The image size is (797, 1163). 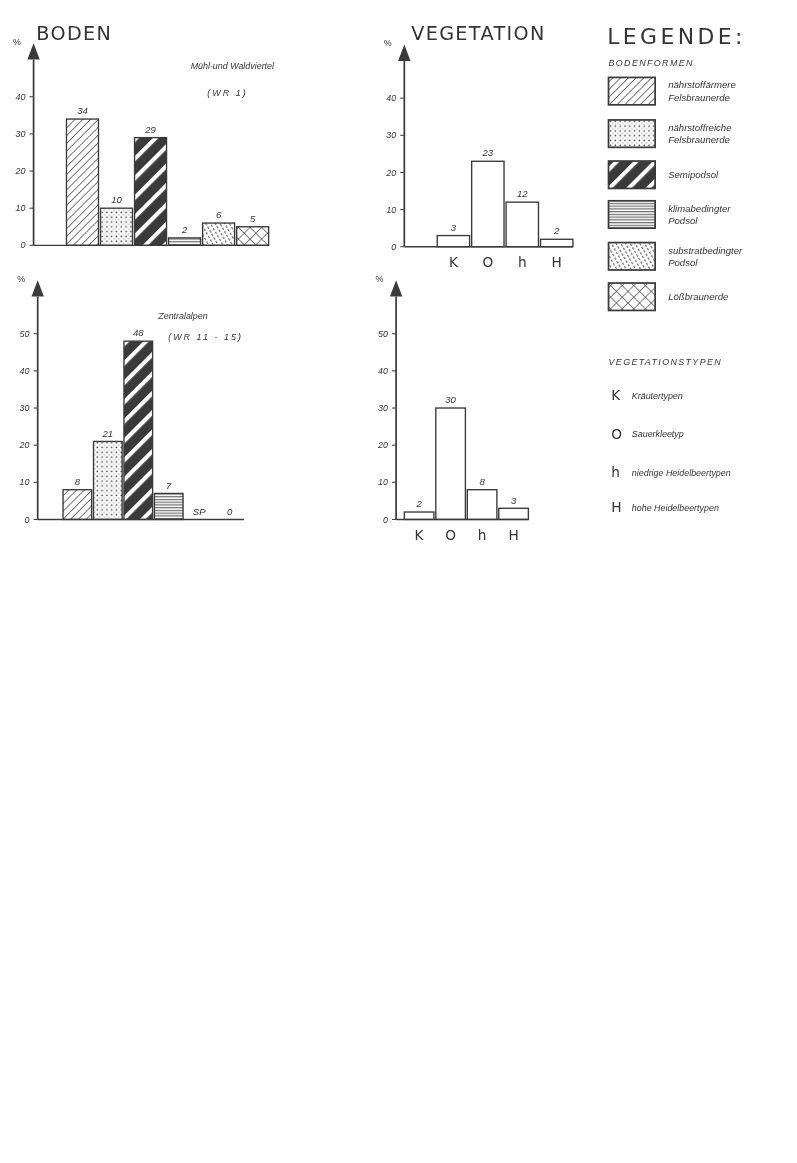 I want to click on text: VEGETATIONSTYPEN, so click(x=665, y=361).